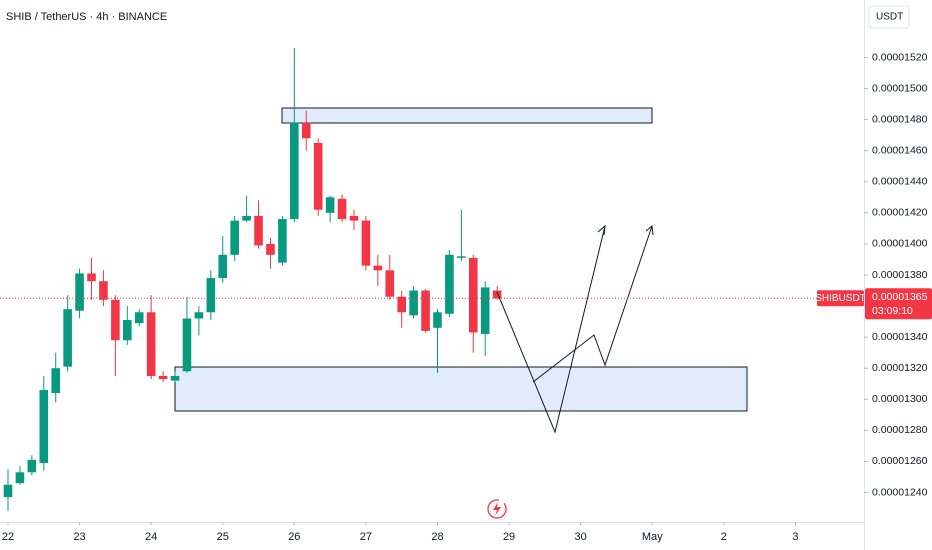 The height and width of the screenshot is (550, 932). What do you see at coordinates (900, 244) in the screenshot?
I see `y-tick-label: 0.00001400` at bounding box center [900, 244].